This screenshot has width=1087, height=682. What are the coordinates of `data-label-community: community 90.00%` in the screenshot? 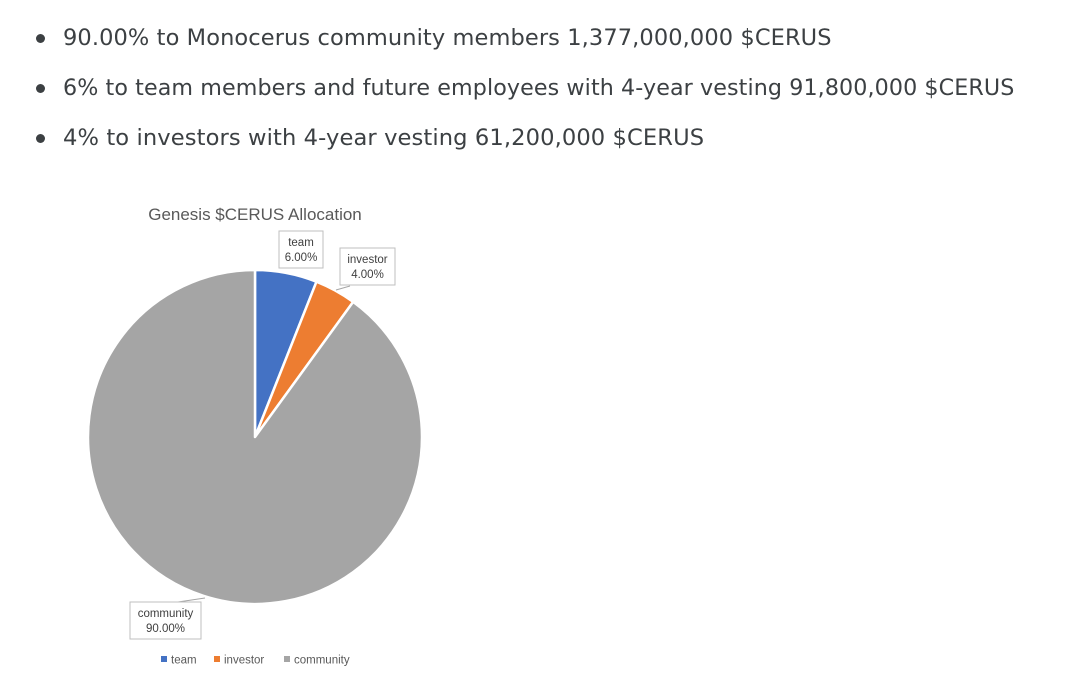 It's located at (167, 618).